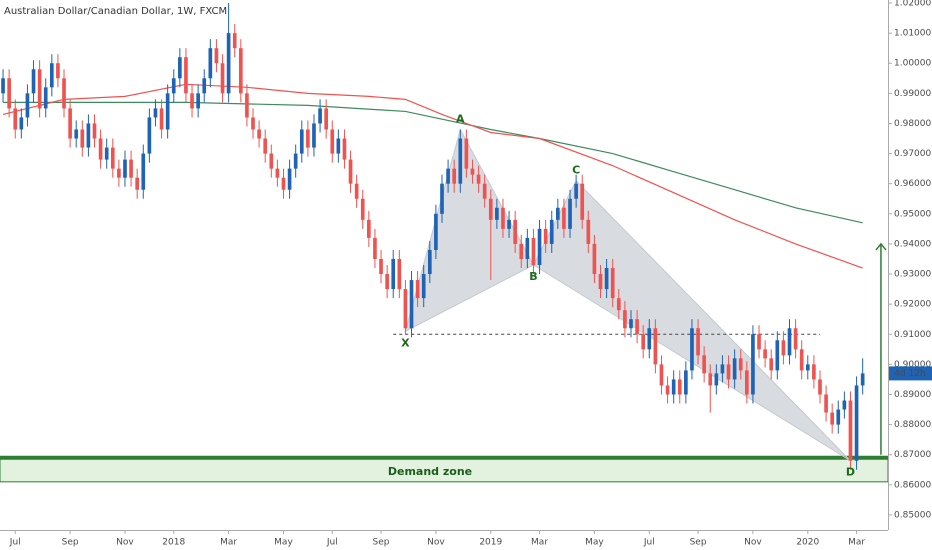 The width and height of the screenshot is (932, 550). I want to click on y-tick-label: 1.01000, so click(912, 34).